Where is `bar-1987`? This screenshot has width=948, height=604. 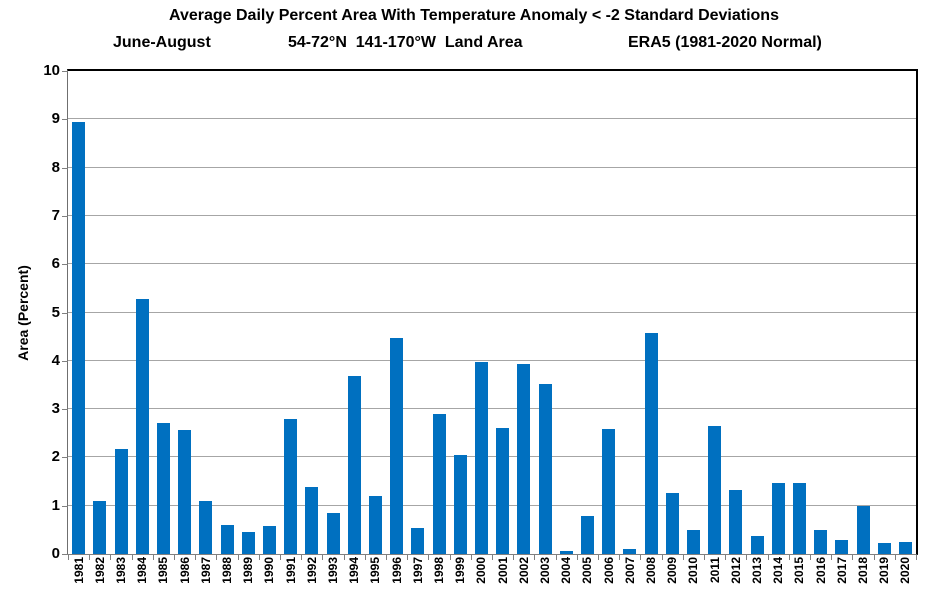
bar-1987 is located at coordinates (206, 527).